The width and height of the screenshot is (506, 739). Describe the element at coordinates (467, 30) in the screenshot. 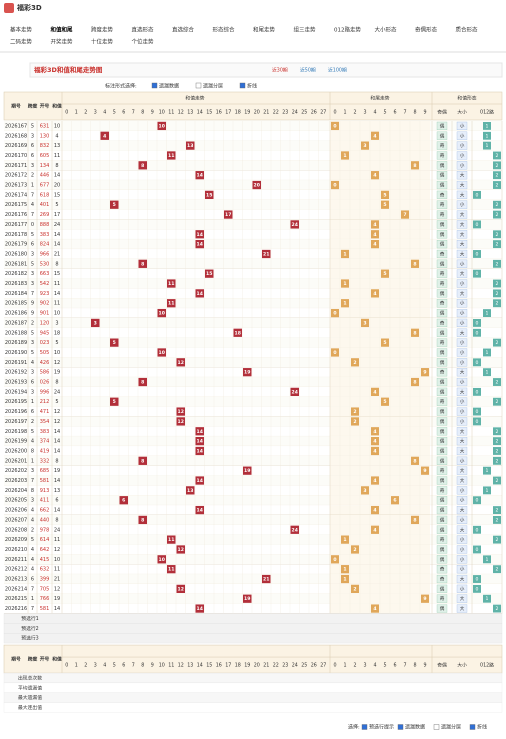

I see `nav-link: 质合形态` at that location.